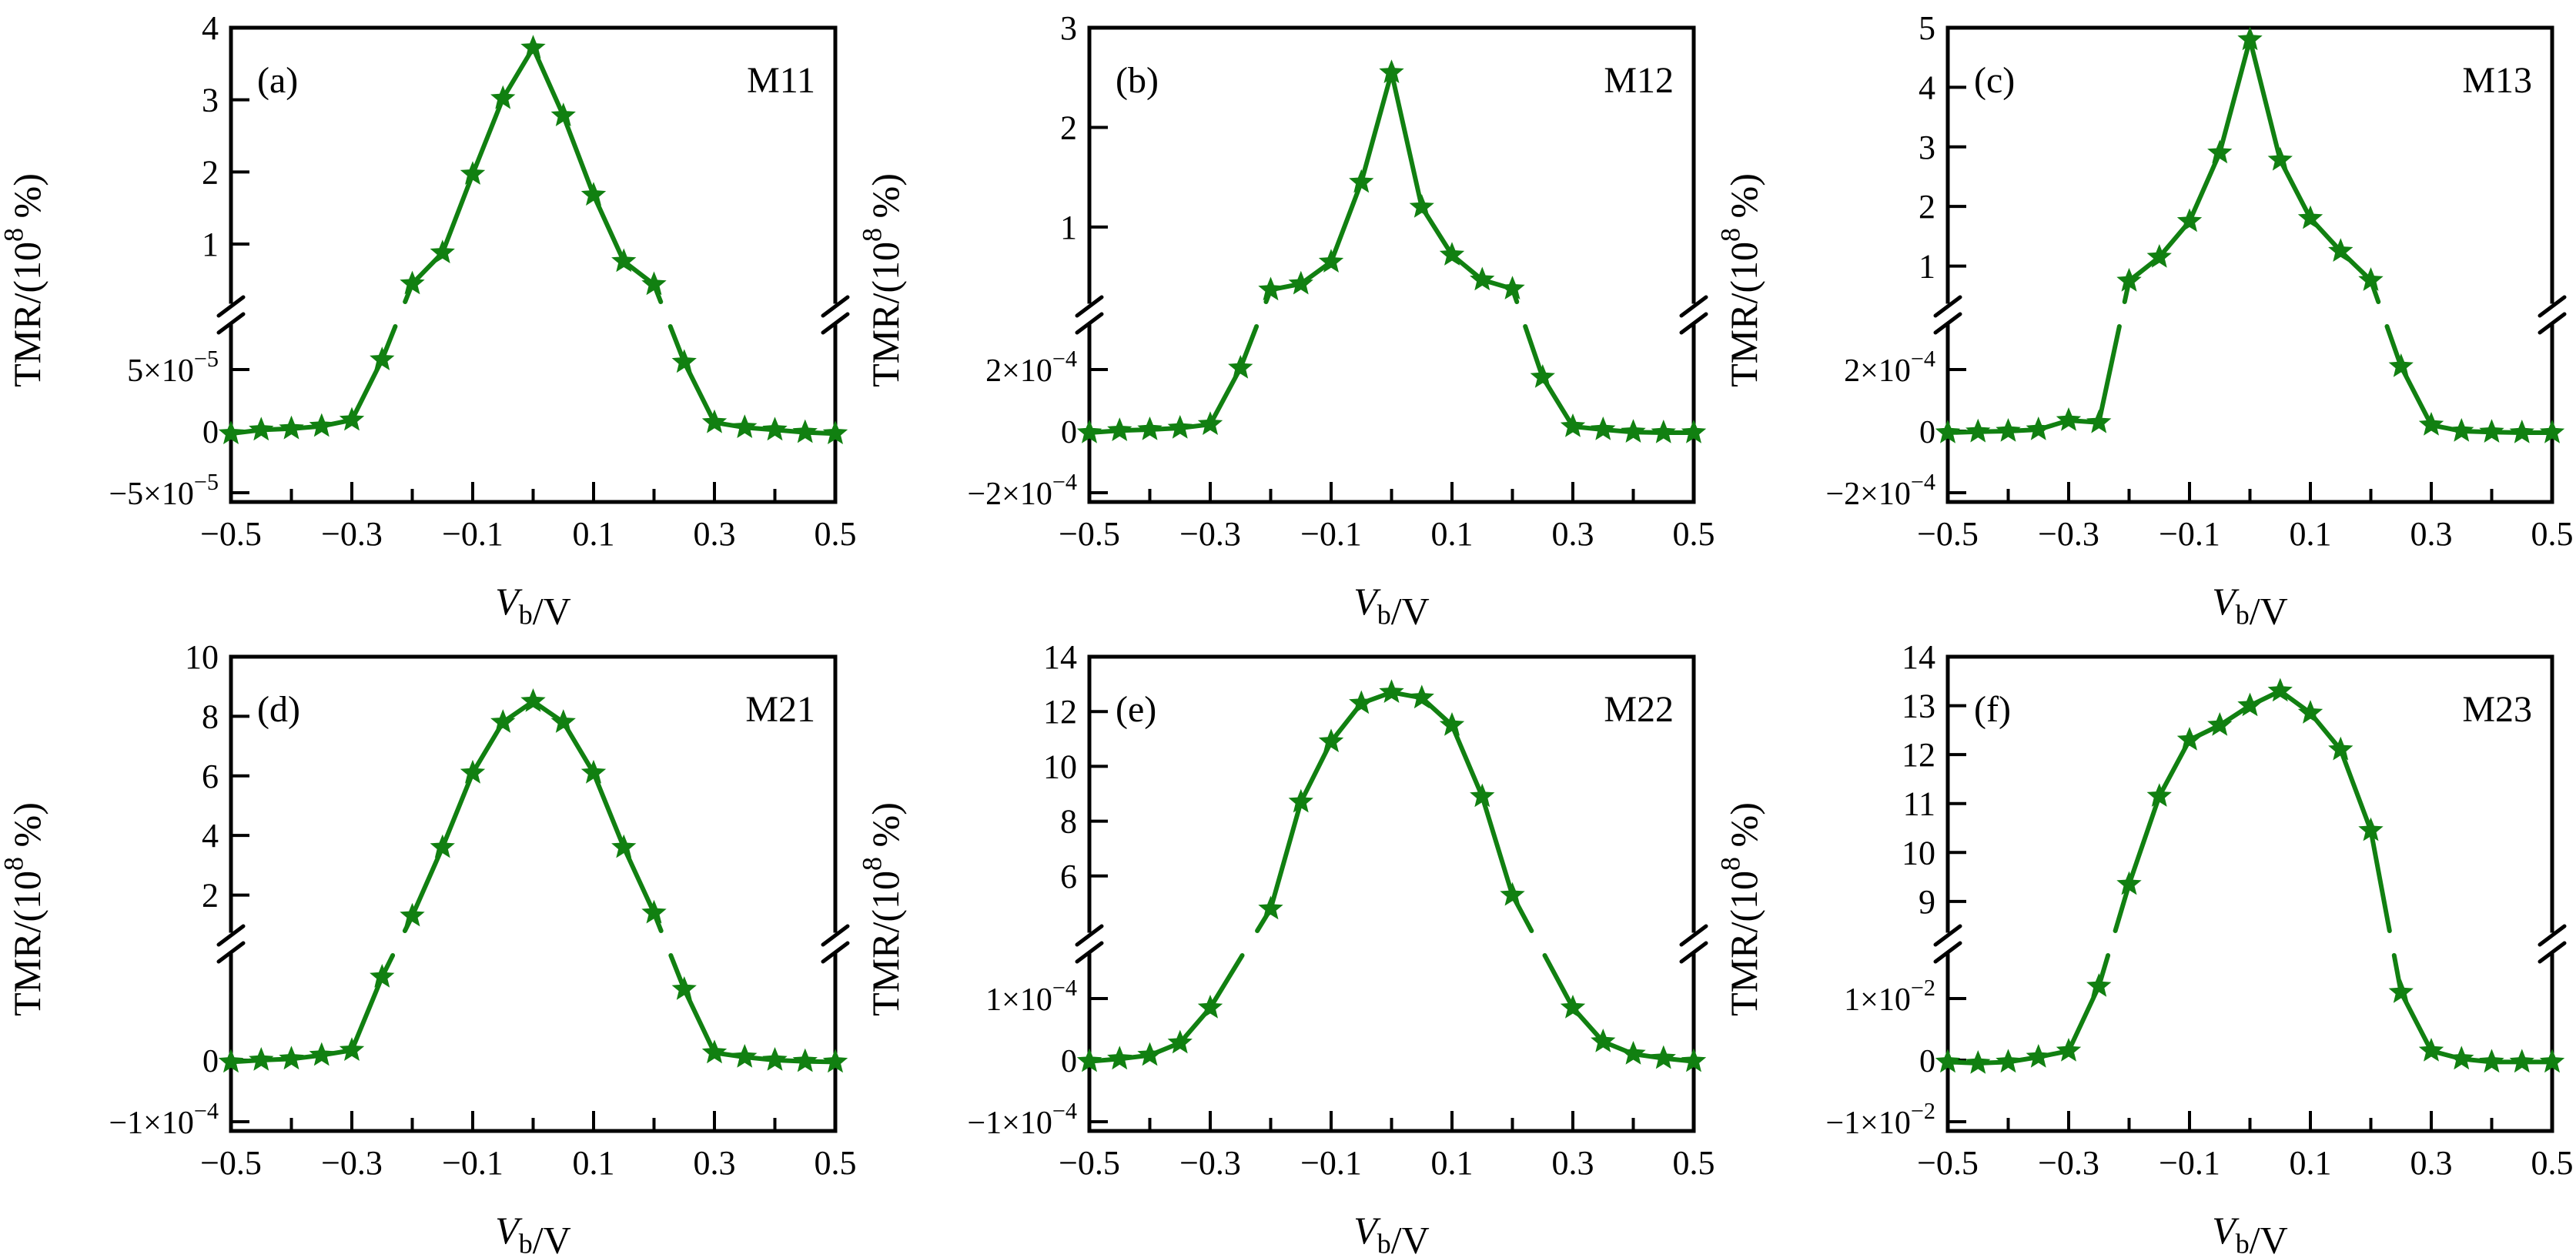 The height and width of the screenshot is (1258, 2576). Describe the element at coordinates (1880, 1119) in the screenshot. I see `y-tick-label: −1×10⁻²` at that location.